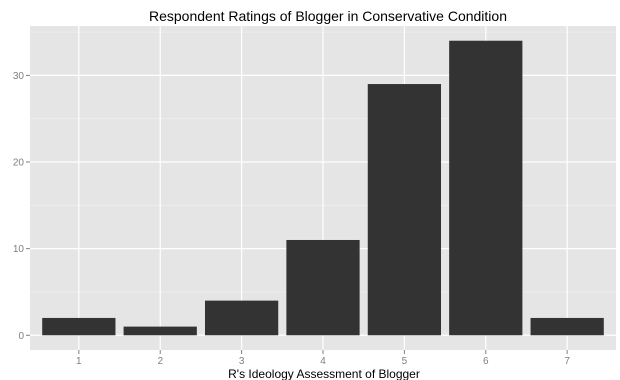 The height and width of the screenshot is (380, 620). Describe the element at coordinates (19, 249) in the screenshot. I see `y-tick-label: 10` at that location.